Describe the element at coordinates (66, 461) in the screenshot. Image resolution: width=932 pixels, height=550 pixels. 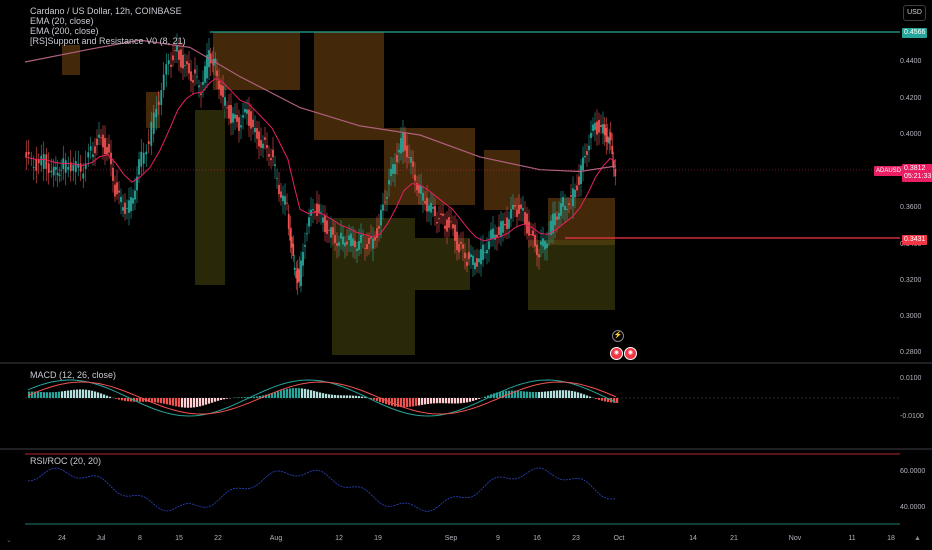
I see `rsi-legend: RSI/ROC (20, 20)` at that location.